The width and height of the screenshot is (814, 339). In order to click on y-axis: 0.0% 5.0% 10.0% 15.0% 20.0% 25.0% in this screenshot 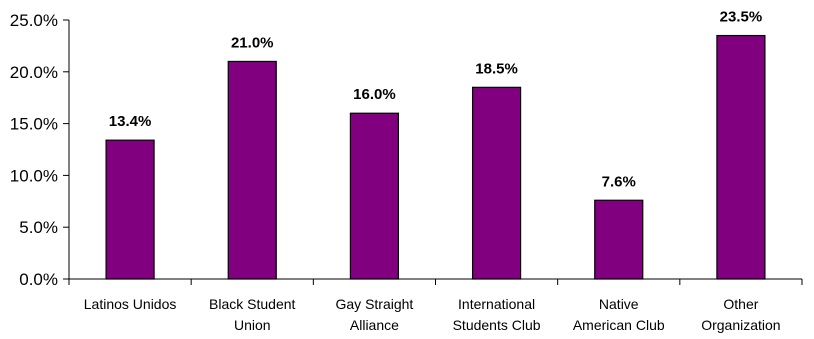, I will do `click(40, 150)`.